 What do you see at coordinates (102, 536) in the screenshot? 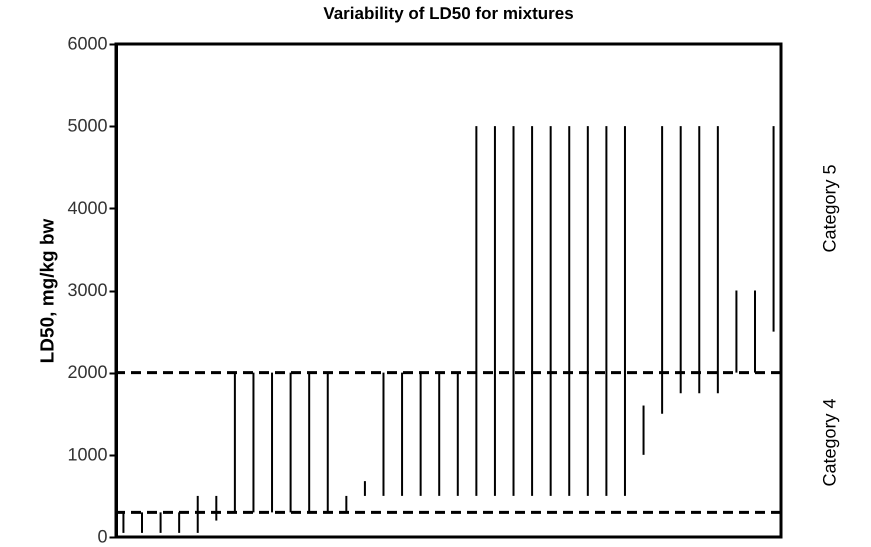
I see `y-tick-label: 0` at bounding box center [102, 536].